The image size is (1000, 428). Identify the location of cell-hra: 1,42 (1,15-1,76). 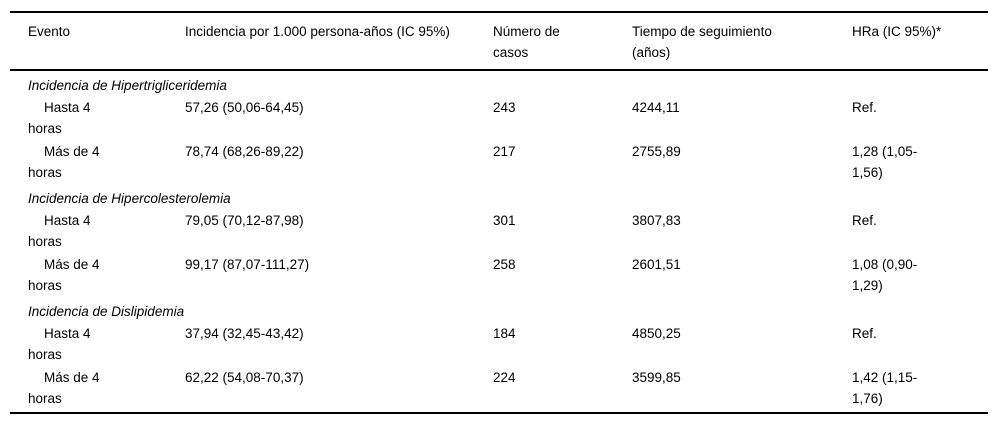
(920, 389).